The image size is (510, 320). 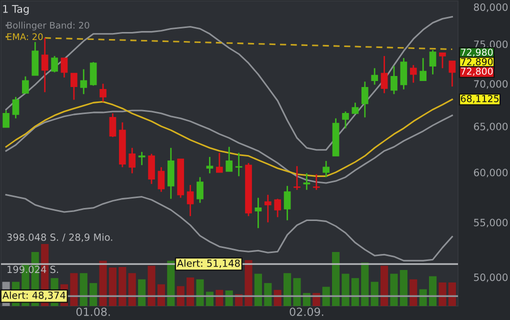 I want to click on text: 68,1125, so click(x=479, y=99).